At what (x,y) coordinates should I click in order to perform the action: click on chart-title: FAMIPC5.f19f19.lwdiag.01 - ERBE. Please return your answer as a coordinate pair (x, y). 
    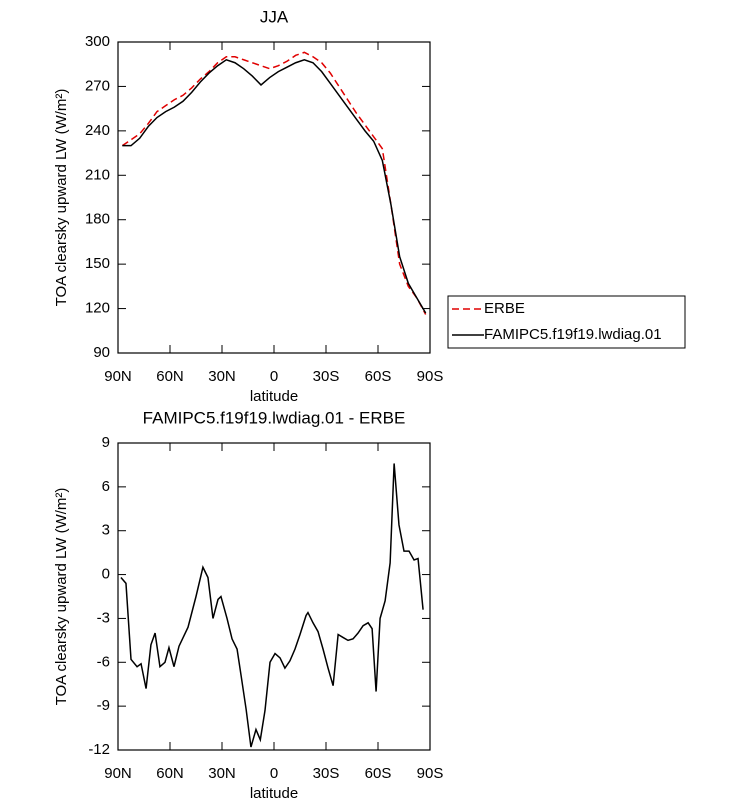
    Looking at the image, I should click on (274, 417).